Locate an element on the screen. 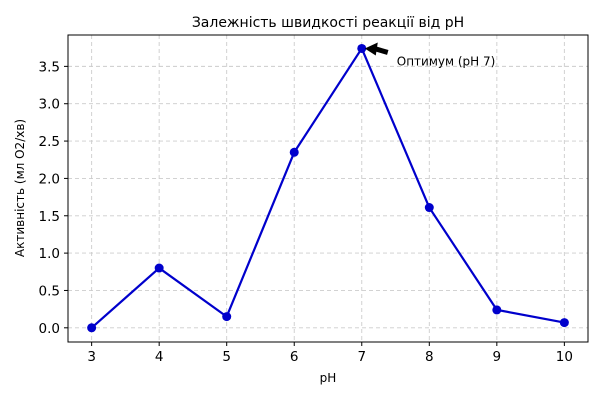 This screenshot has width=600, height=400. y-tick-label: 0.5 is located at coordinates (49, 291).